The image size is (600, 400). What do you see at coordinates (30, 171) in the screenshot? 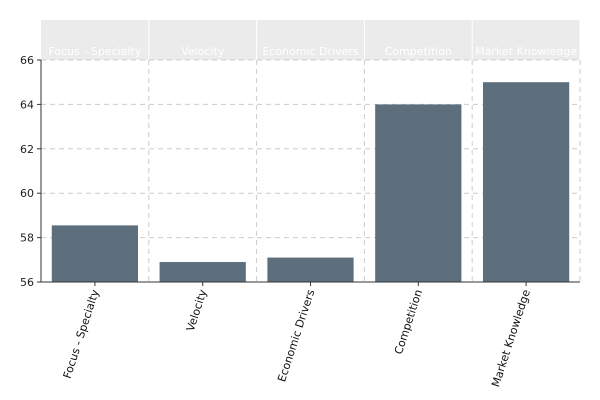
I see `y-axis-ticks: 56 58 60 62 64 66` at bounding box center [30, 171].